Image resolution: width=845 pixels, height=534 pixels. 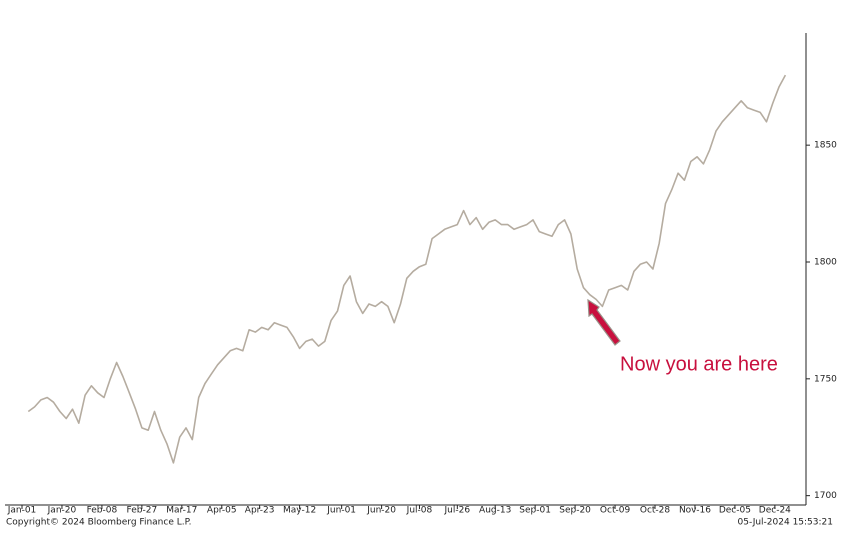 What do you see at coordinates (102, 511) in the screenshot?
I see `x-tick-label: Feb-08` at bounding box center [102, 511].